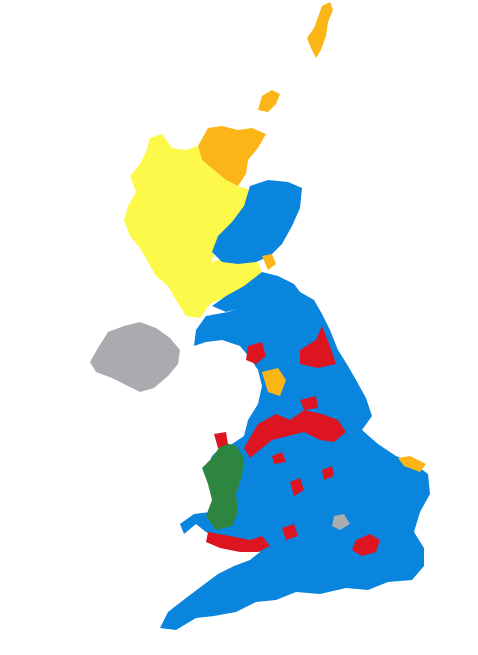 The height and width of the screenshot is (655, 478). What do you see at coordinates (290, 532) in the screenshot?
I see `region-south-wales-city` at bounding box center [290, 532].